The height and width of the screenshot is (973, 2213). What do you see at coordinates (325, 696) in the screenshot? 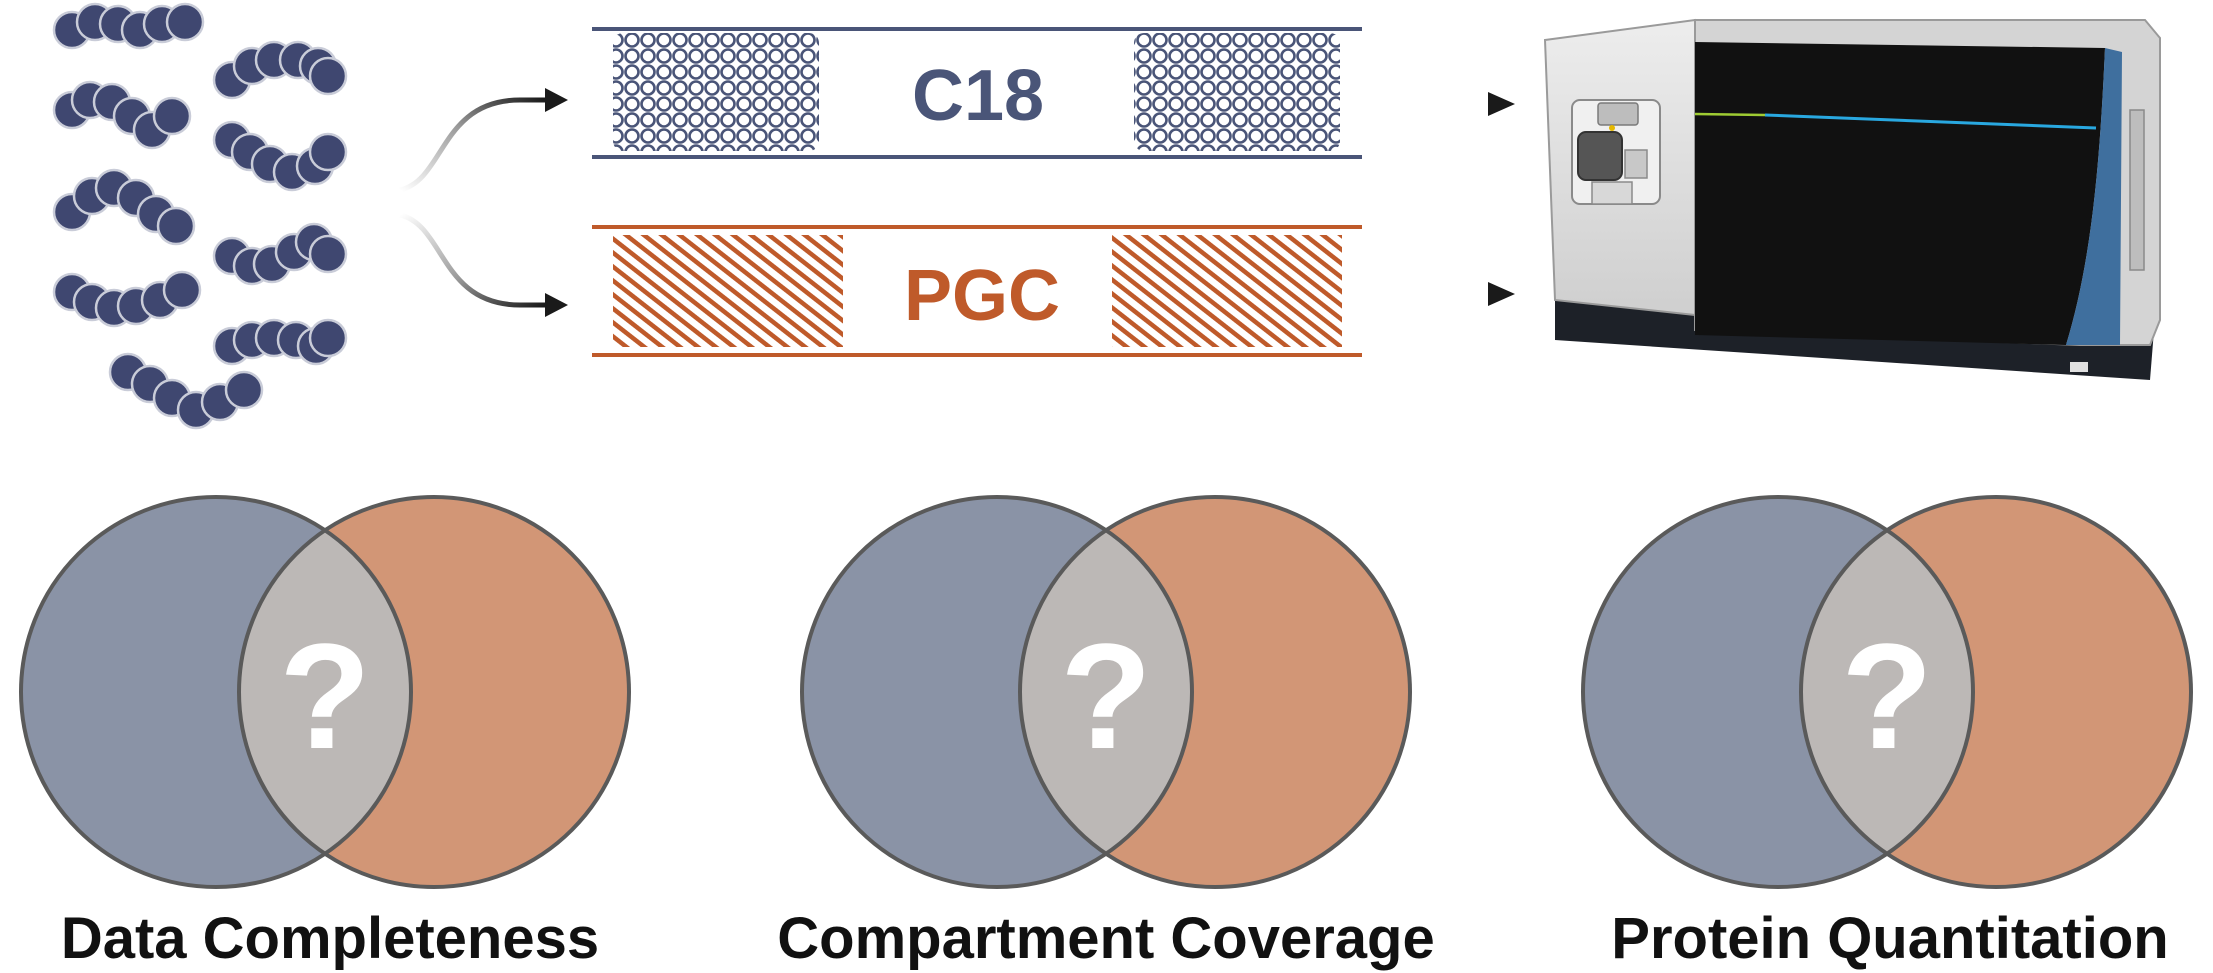
I see `question-mark-1: ?` at bounding box center [325, 696].